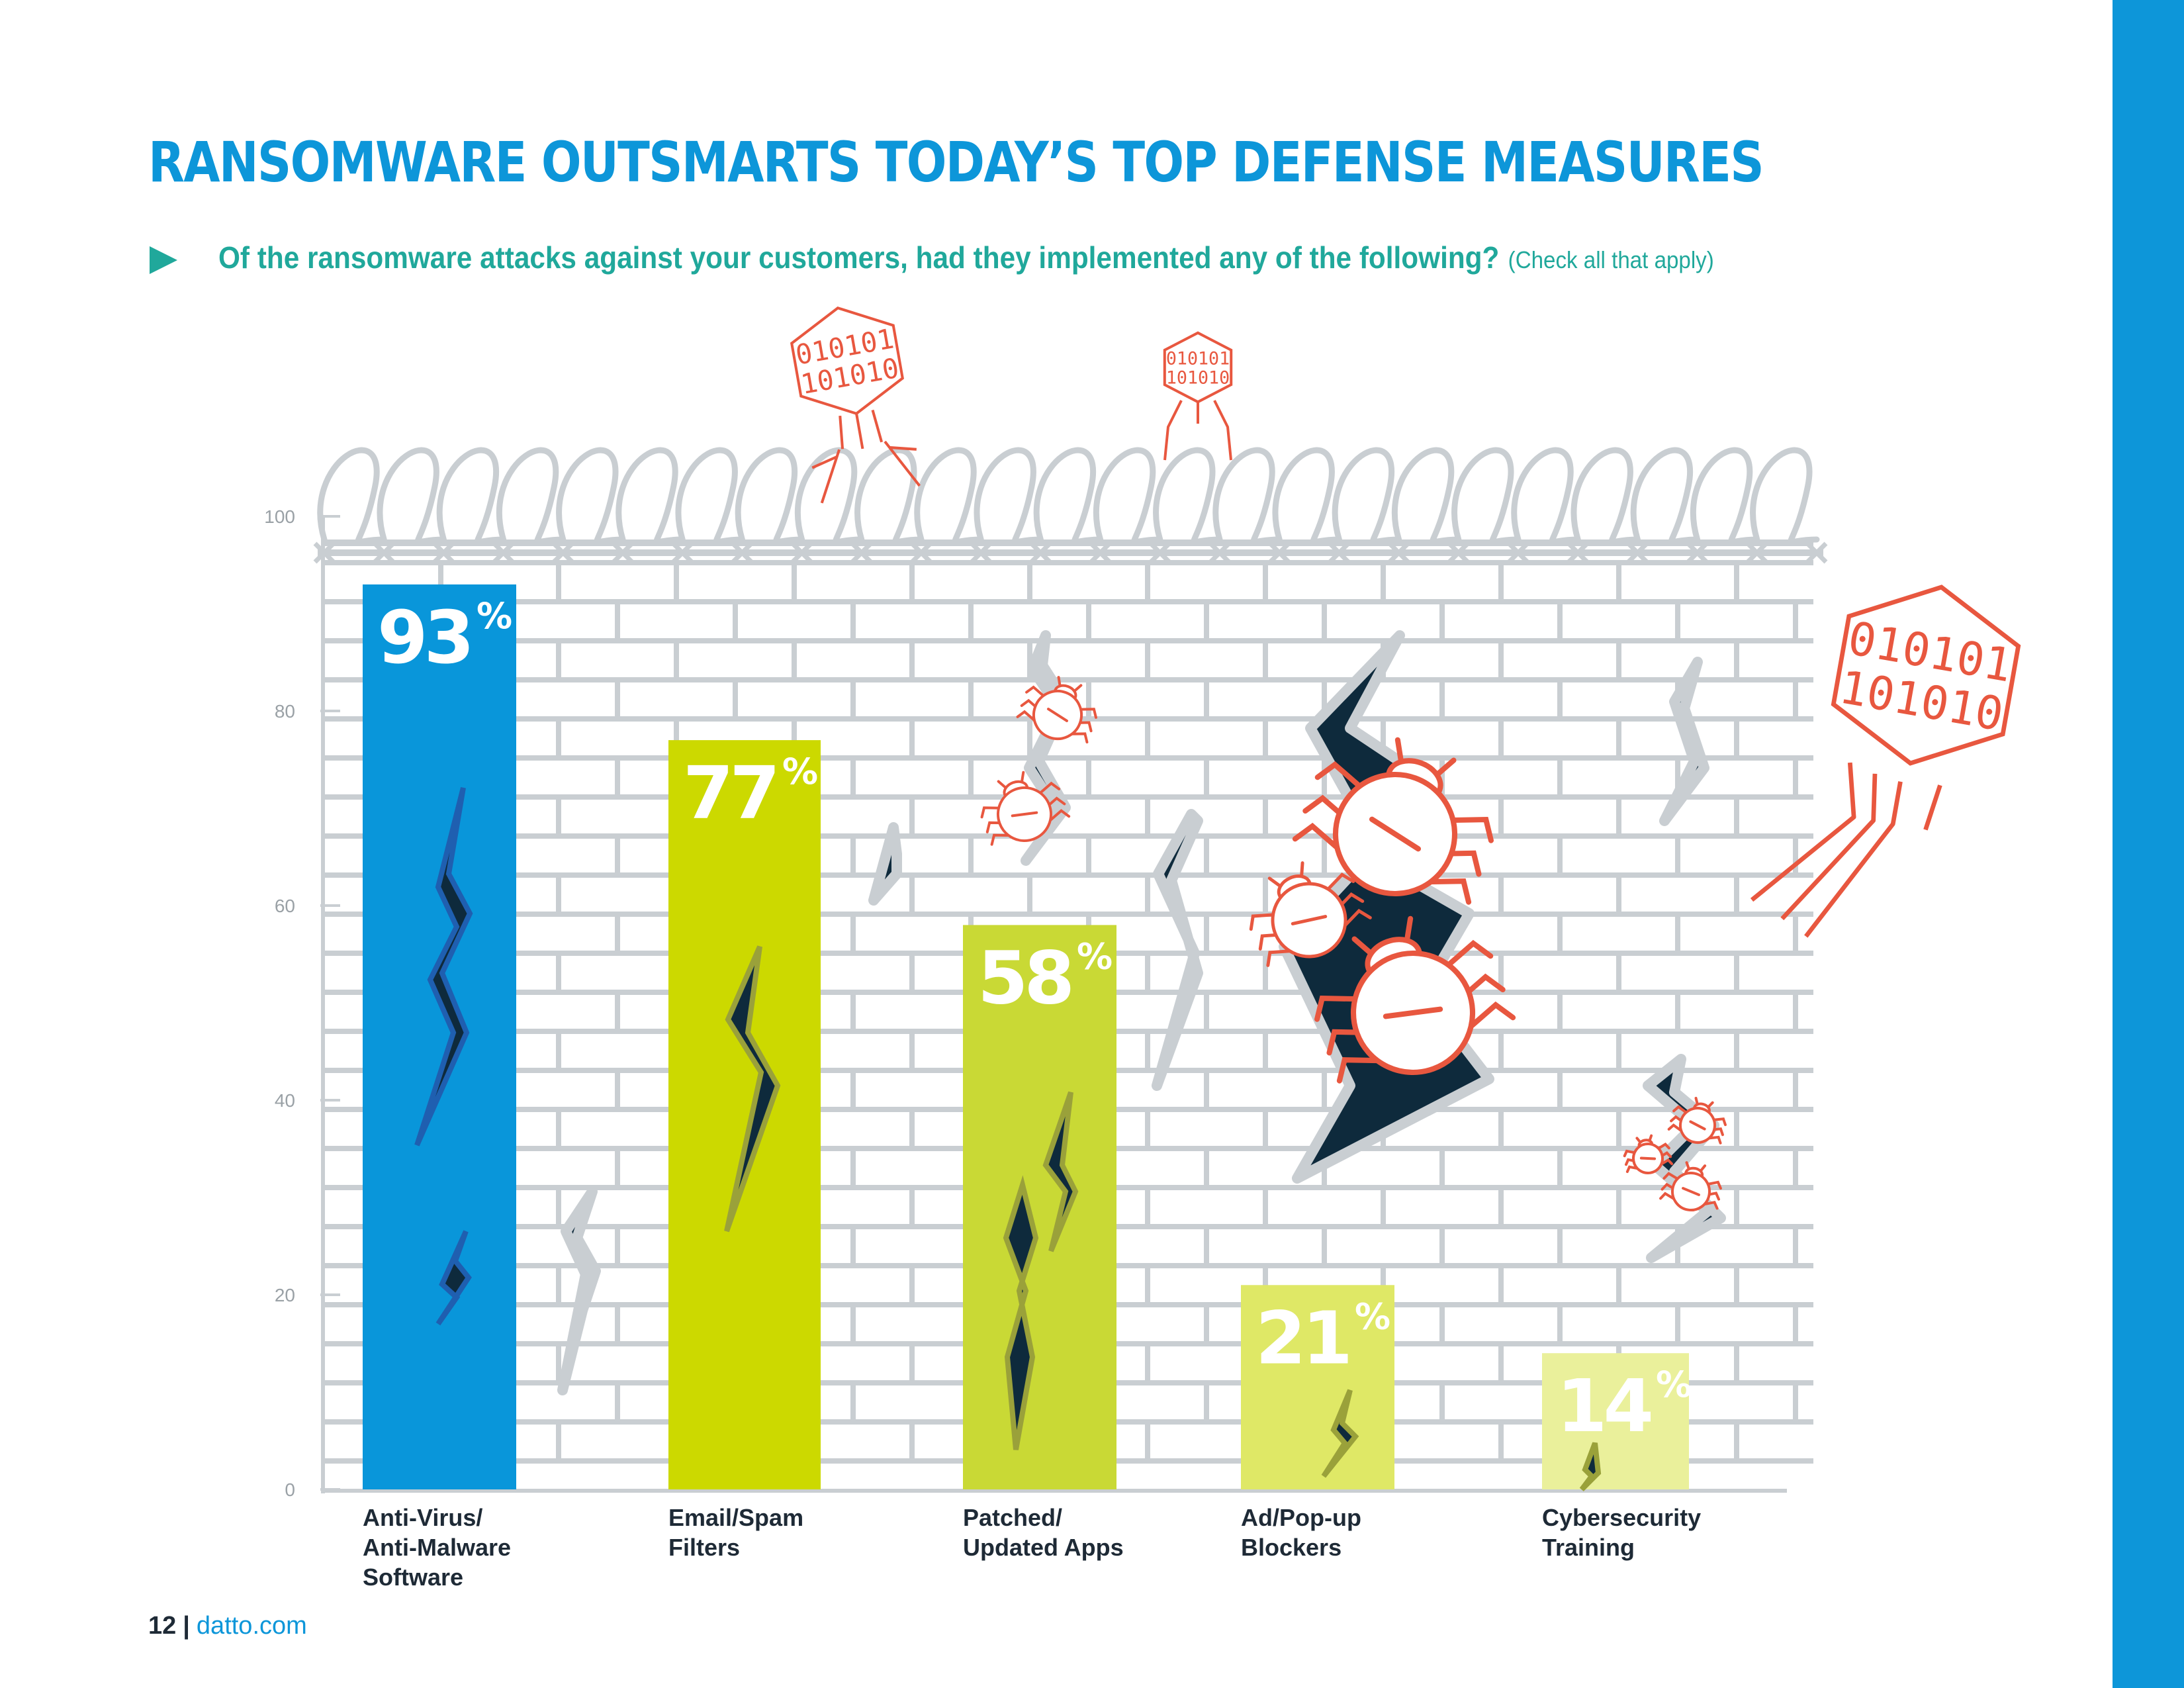 The width and height of the screenshot is (2184, 1688). Describe the element at coordinates (704, 1547) in the screenshot. I see `category-label-line: Filters` at that location.